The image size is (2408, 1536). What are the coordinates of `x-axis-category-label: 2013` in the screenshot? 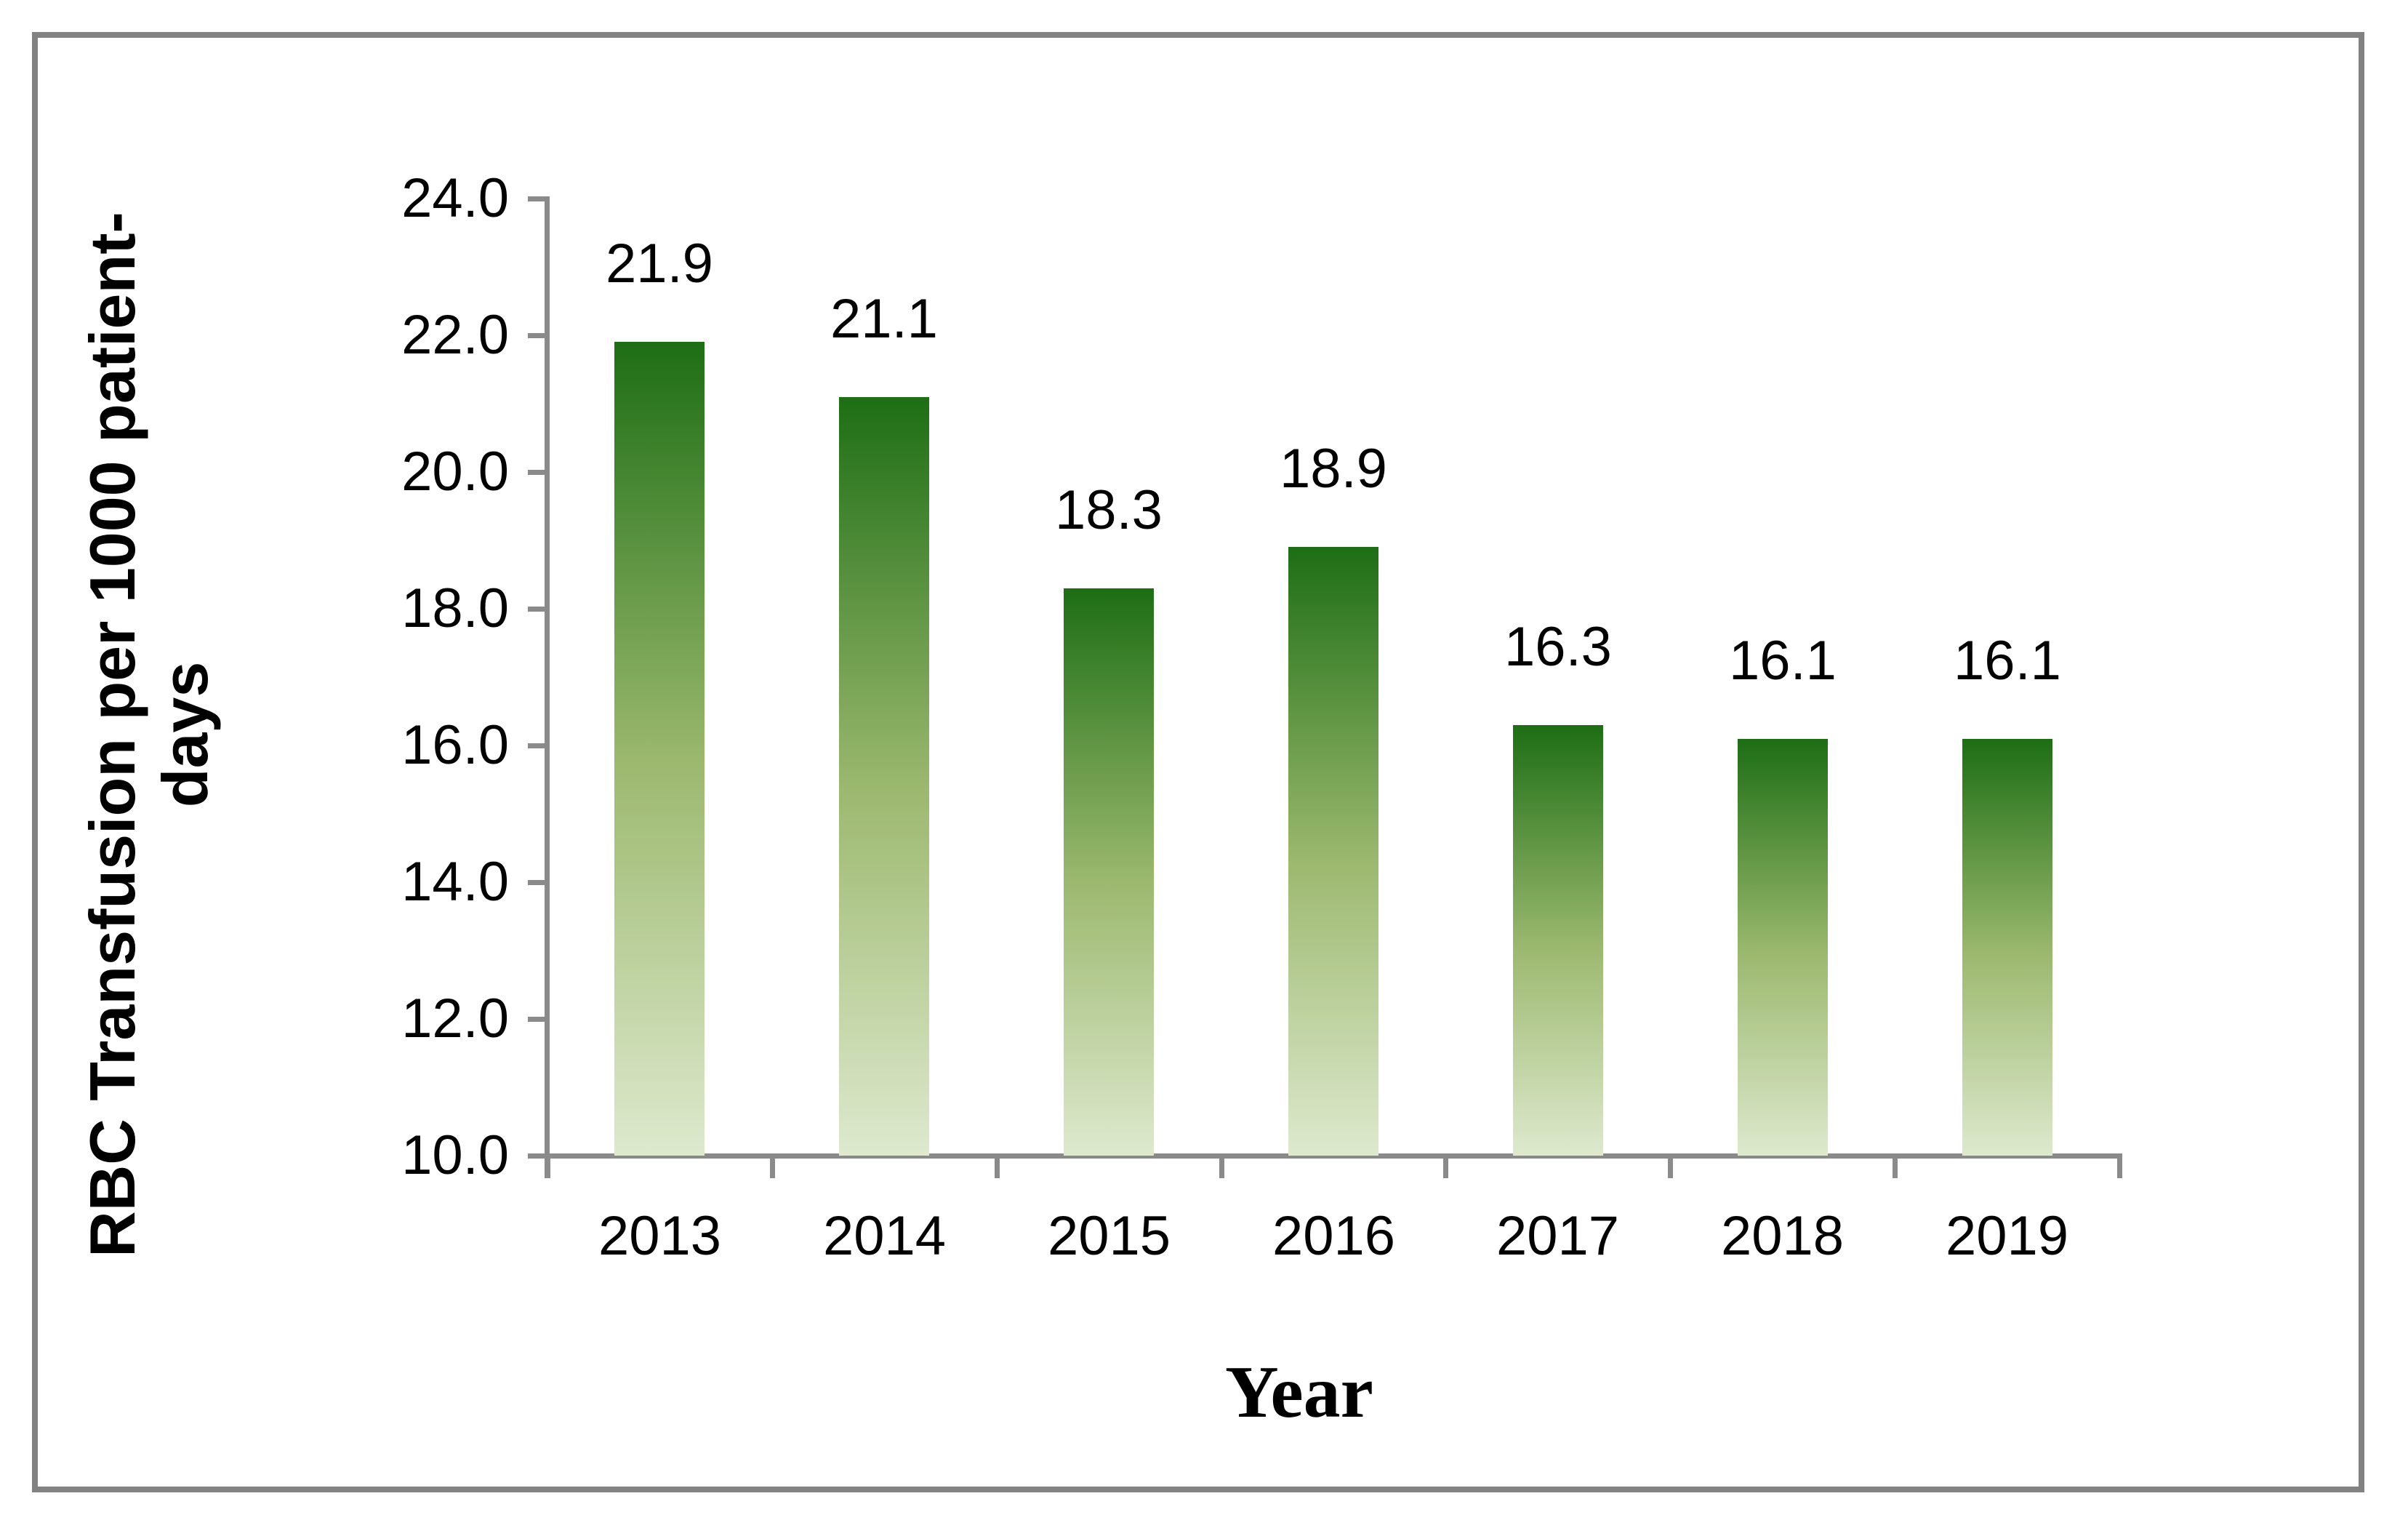 It's located at (660, 1236).